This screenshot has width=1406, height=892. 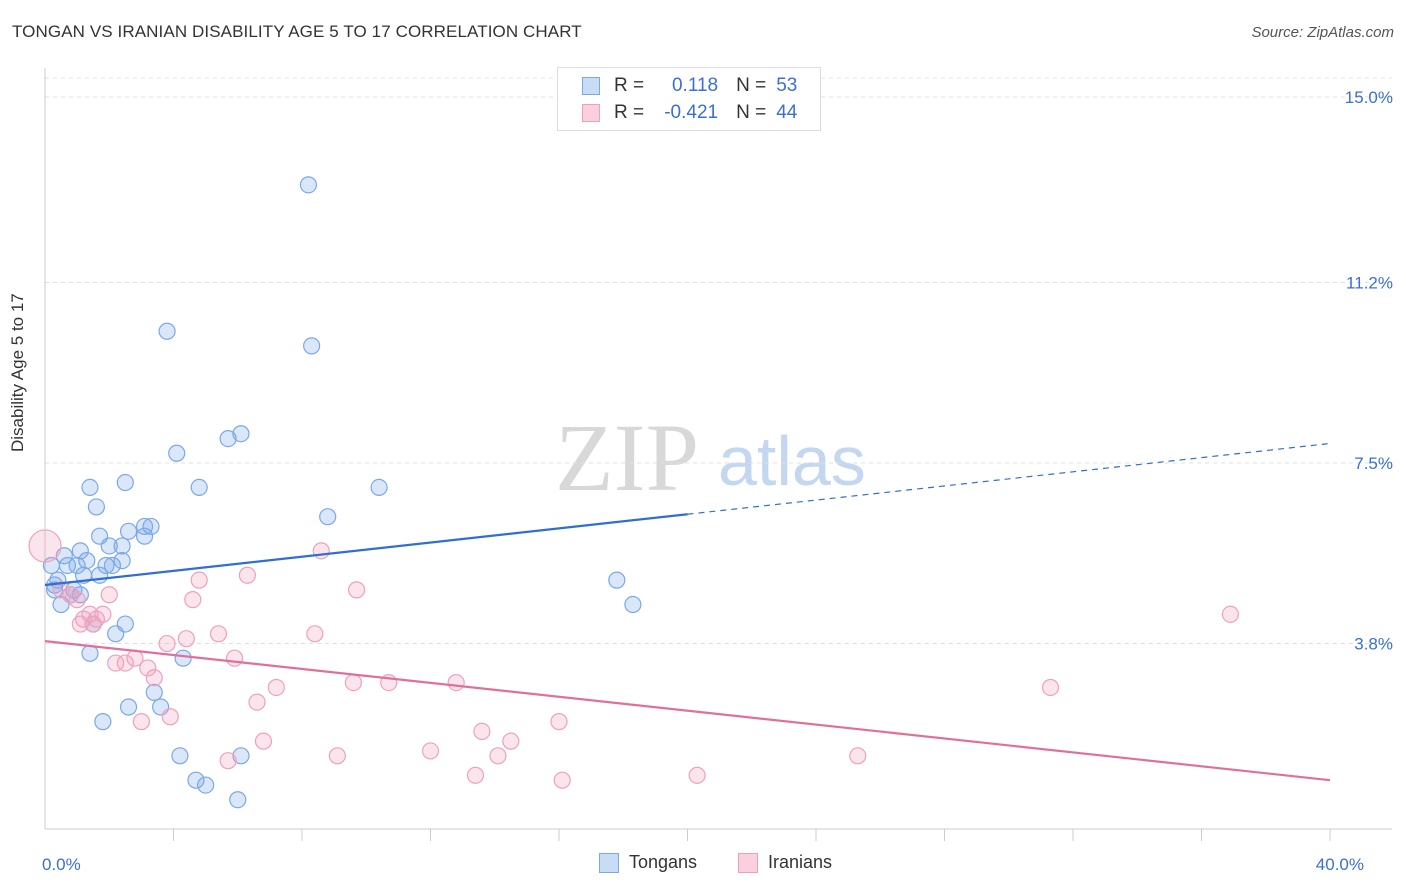 I want to click on tongans-swatch, so click(x=591, y=86).